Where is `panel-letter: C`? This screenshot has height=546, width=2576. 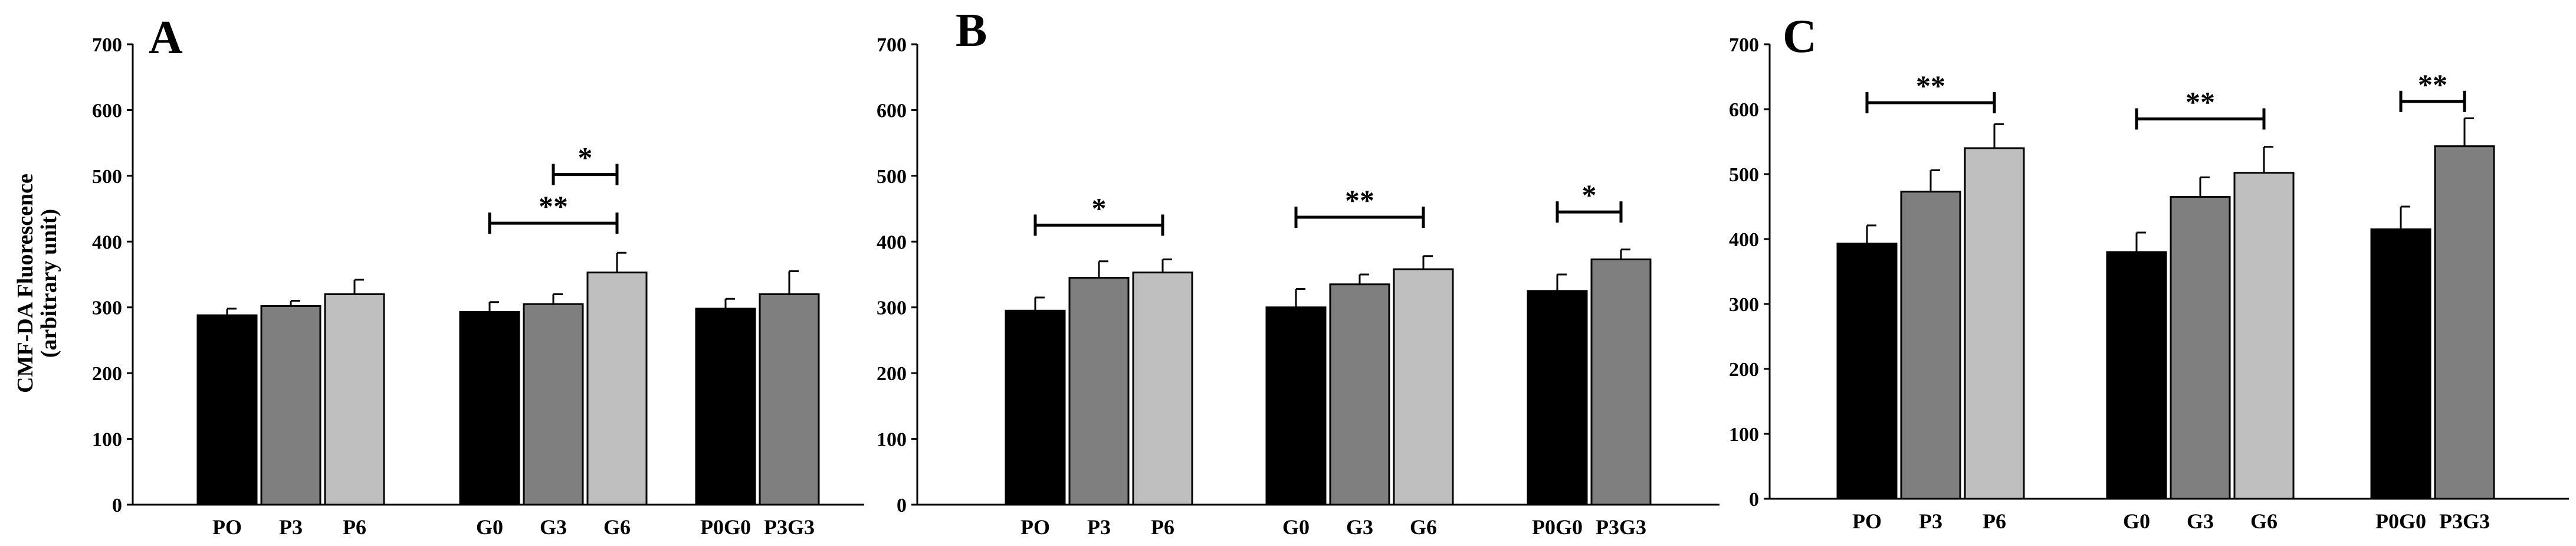 panel-letter: C is located at coordinates (1800, 37).